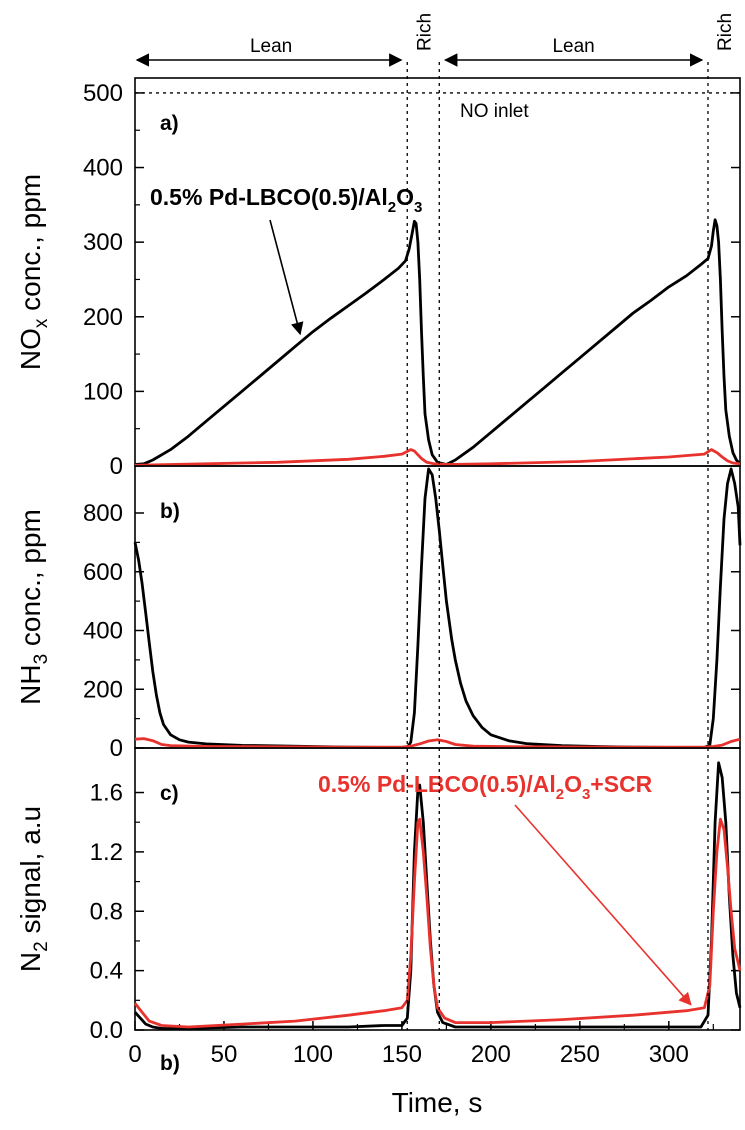 Image resolution: width=745 pixels, height=1130 pixels. What do you see at coordinates (435, 40) in the screenshot?
I see `phase-header: Lean Rich Lean Rich` at bounding box center [435, 40].